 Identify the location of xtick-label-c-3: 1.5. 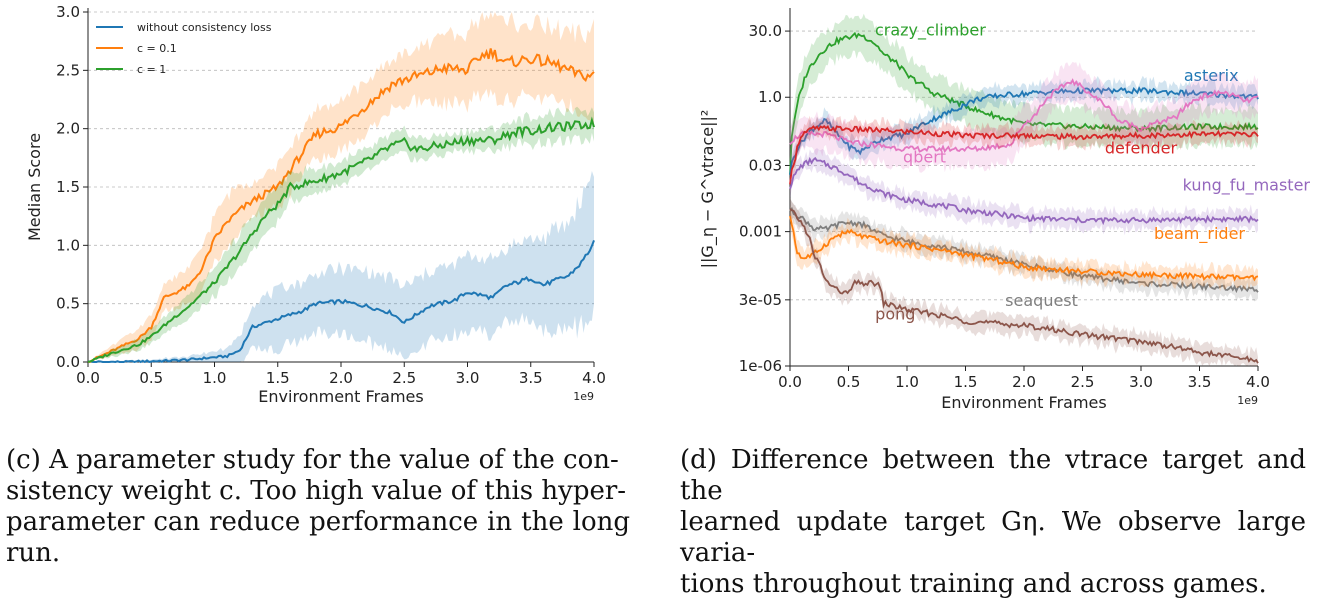
(278, 378).